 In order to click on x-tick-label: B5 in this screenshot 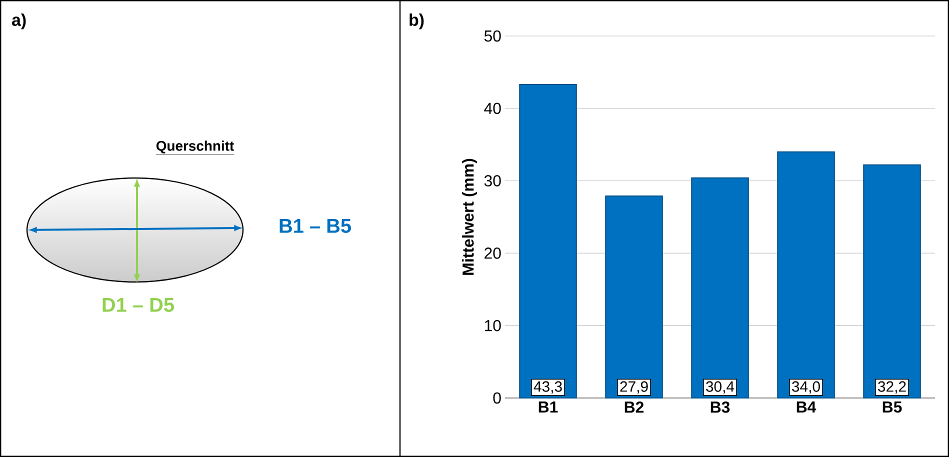, I will do `click(892, 407)`.